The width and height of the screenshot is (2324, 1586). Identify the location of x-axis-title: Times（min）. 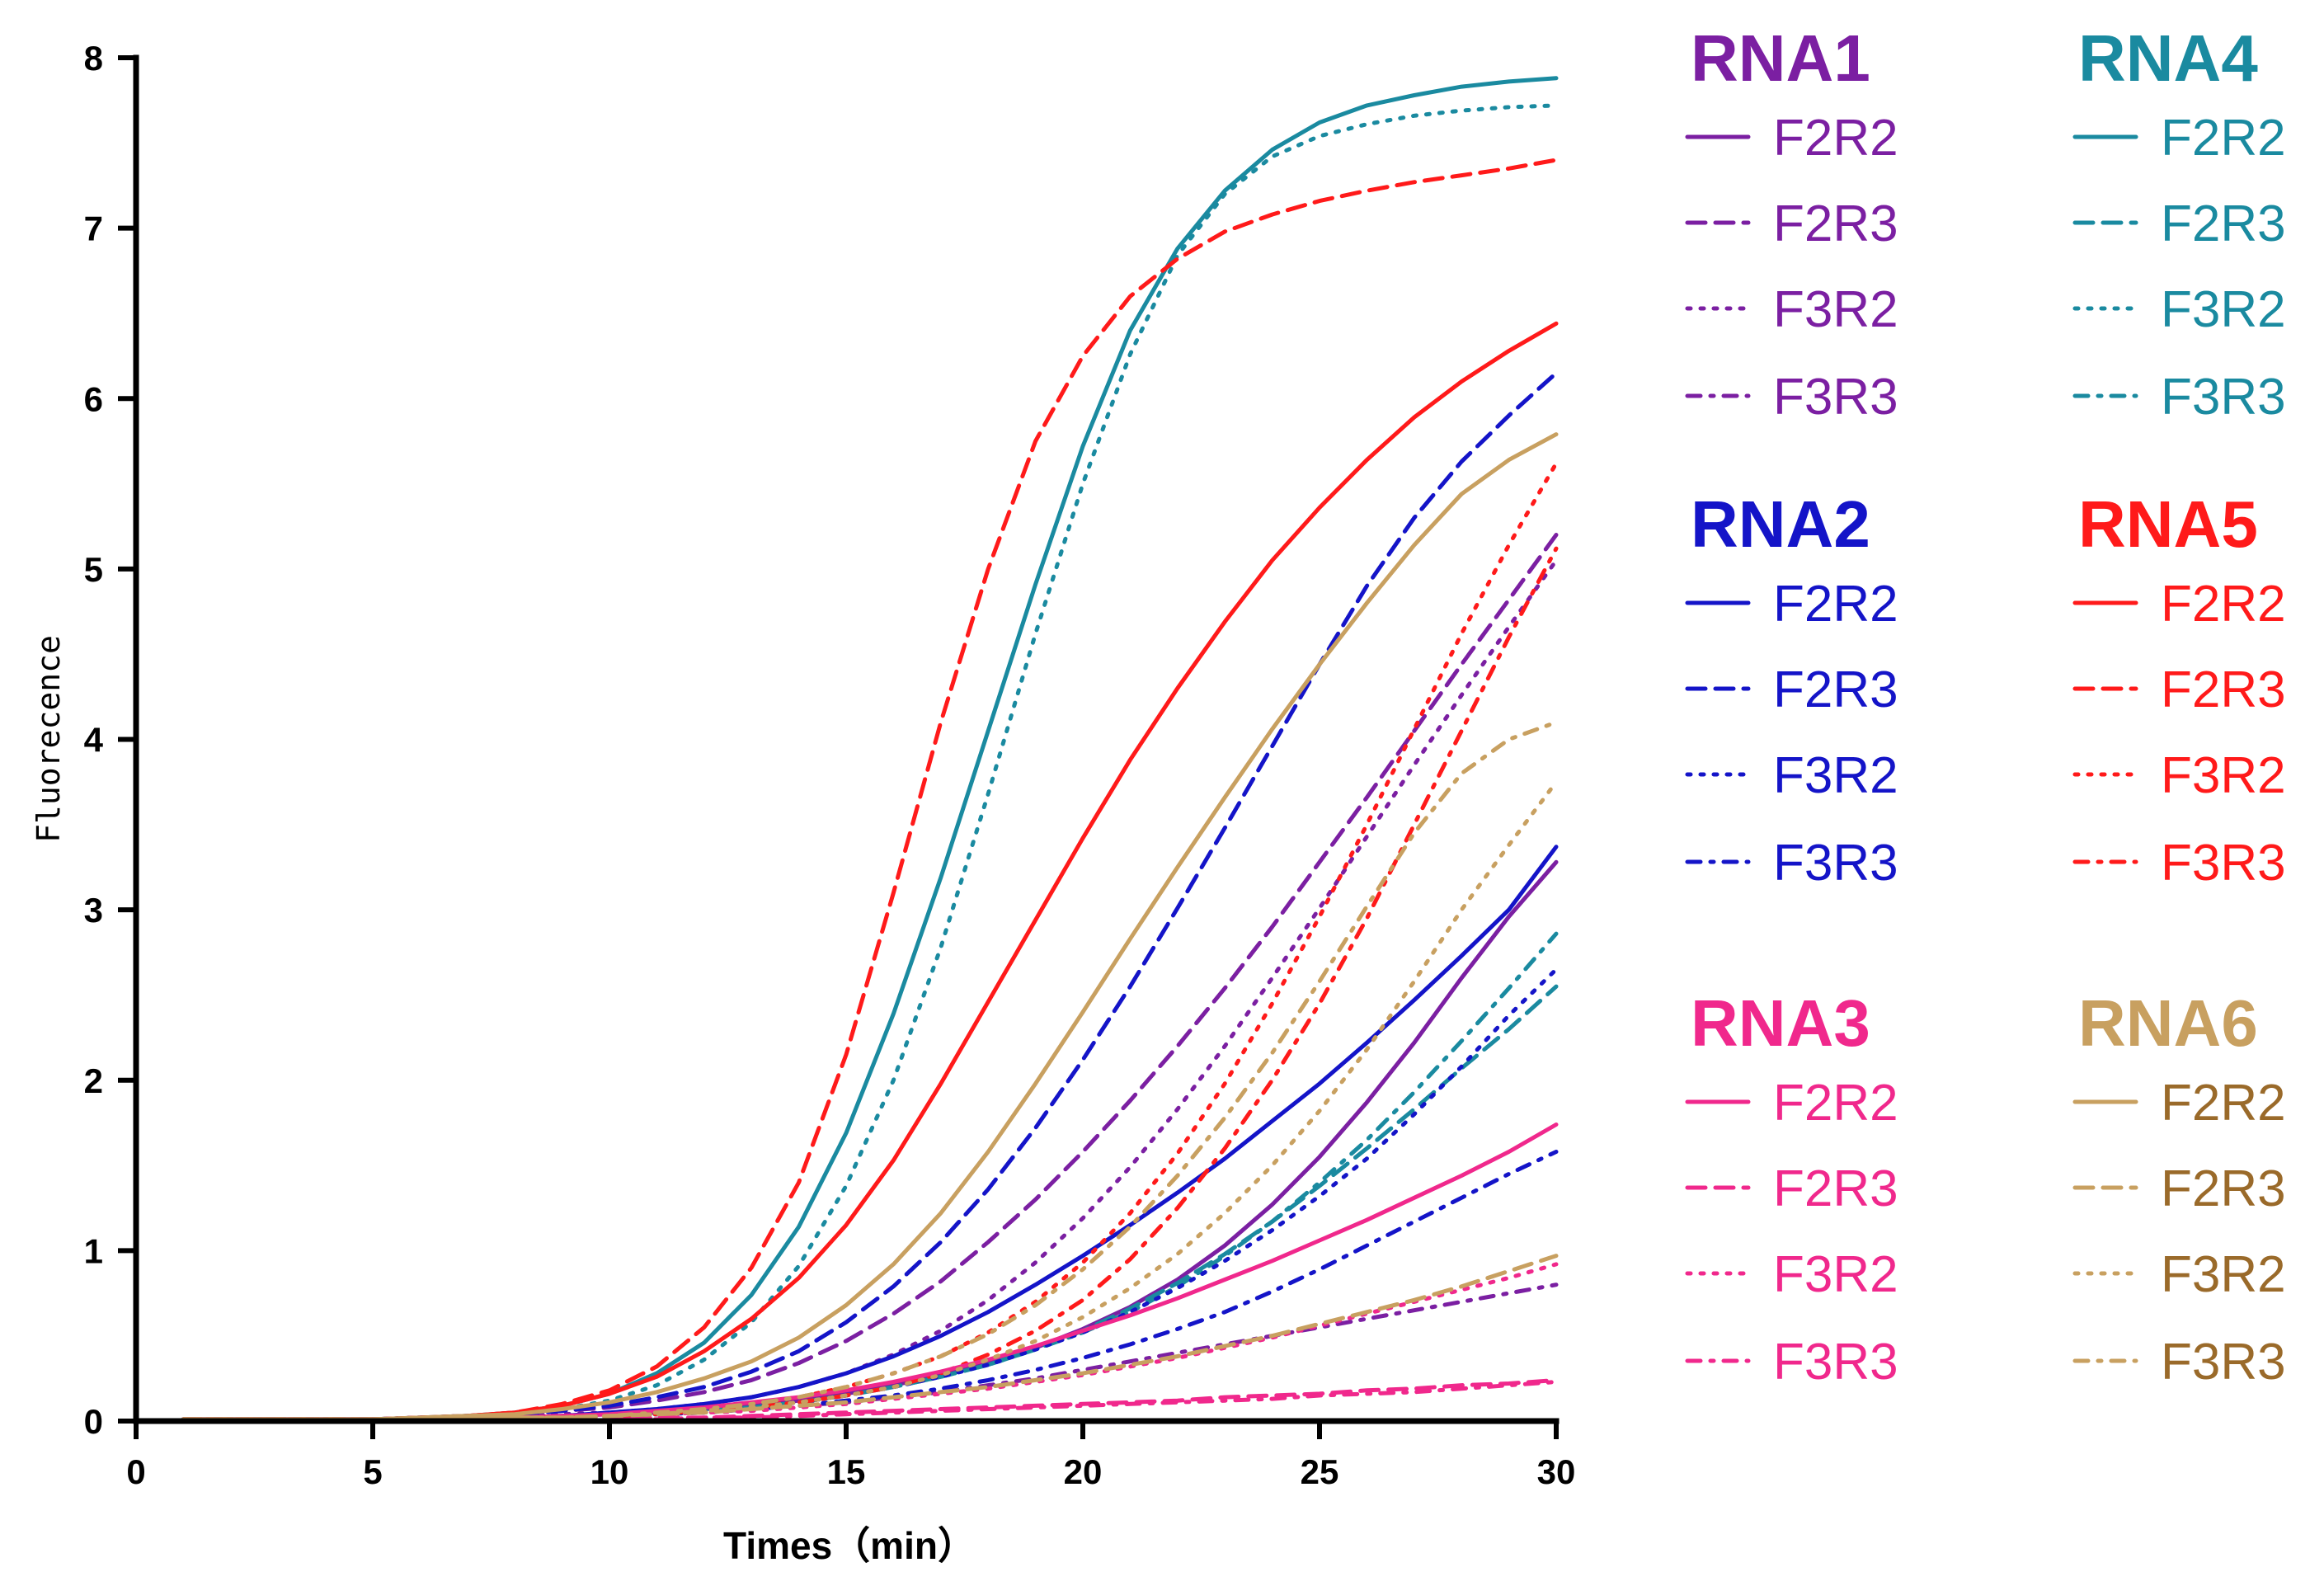
(850, 1545).